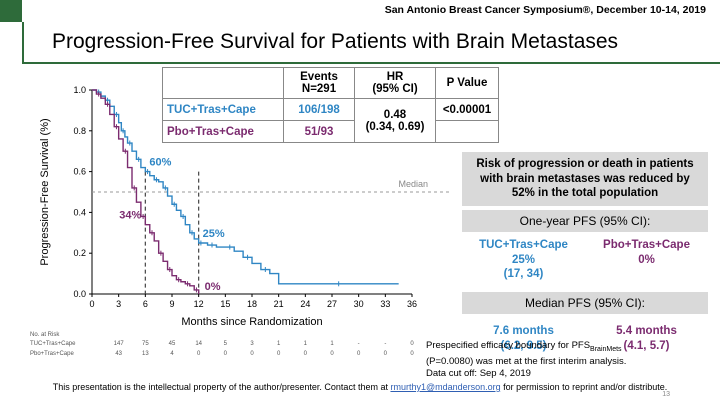 The height and width of the screenshot is (405, 720). What do you see at coordinates (395, 114) in the screenshot?
I see `hr-value: 0.48` at bounding box center [395, 114].